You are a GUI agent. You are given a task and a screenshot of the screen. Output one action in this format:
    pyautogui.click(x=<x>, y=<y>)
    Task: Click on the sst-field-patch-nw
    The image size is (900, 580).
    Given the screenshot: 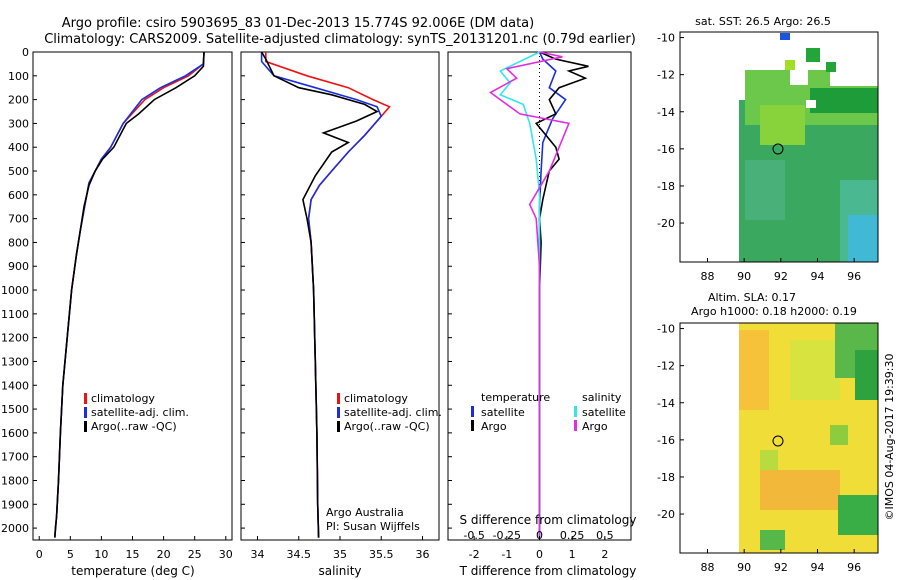 What is the action you would take?
    pyautogui.click(x=782, y=125)
    